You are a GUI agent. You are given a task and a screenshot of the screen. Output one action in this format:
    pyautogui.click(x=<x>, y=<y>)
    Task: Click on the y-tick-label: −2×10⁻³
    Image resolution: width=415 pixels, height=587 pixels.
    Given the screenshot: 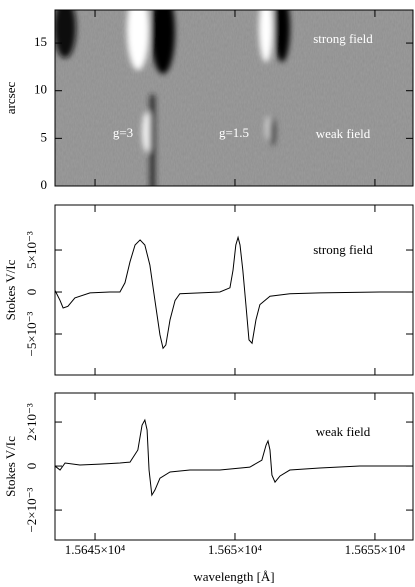 What is the action you would take?
    pyautogui.click(x=31, y=510)
    